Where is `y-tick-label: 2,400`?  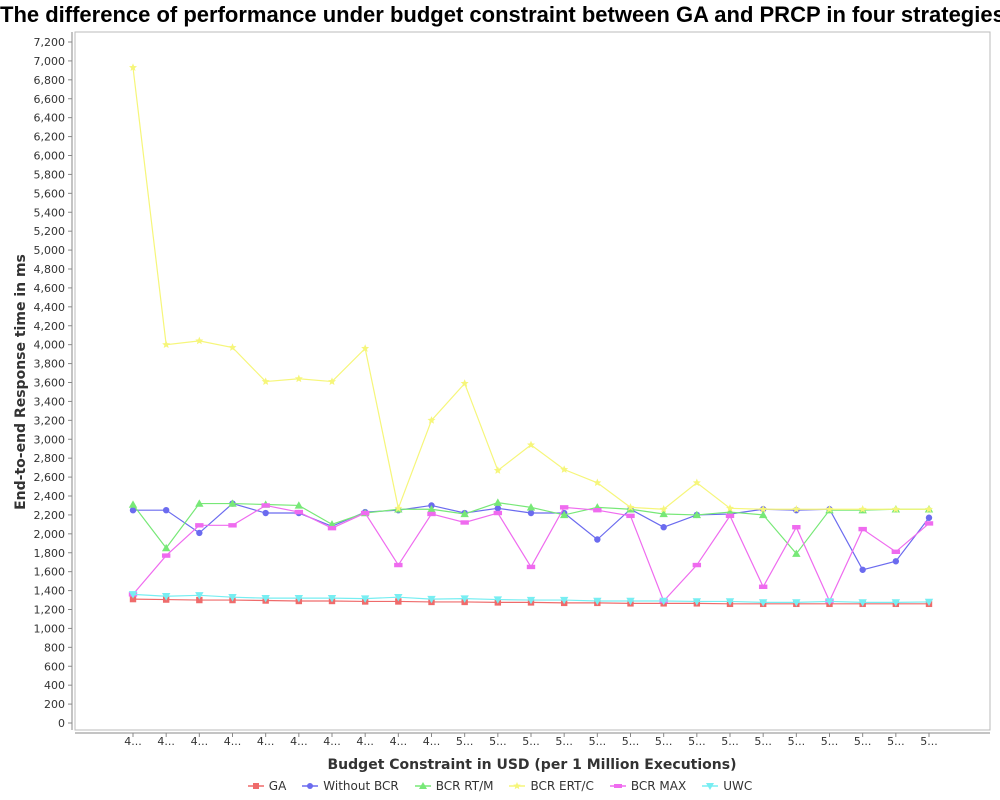 y-tick-label: 2,400 is located at coordinates (50, 496).